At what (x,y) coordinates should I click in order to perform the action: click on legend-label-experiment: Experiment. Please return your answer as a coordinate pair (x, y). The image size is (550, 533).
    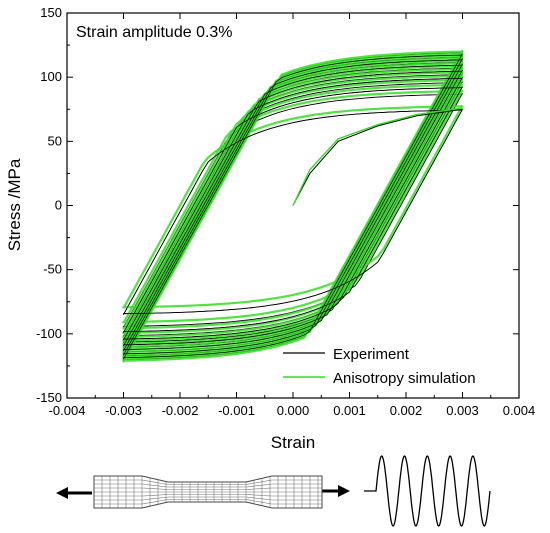
    Looking at the image, I should click on (371, 354).